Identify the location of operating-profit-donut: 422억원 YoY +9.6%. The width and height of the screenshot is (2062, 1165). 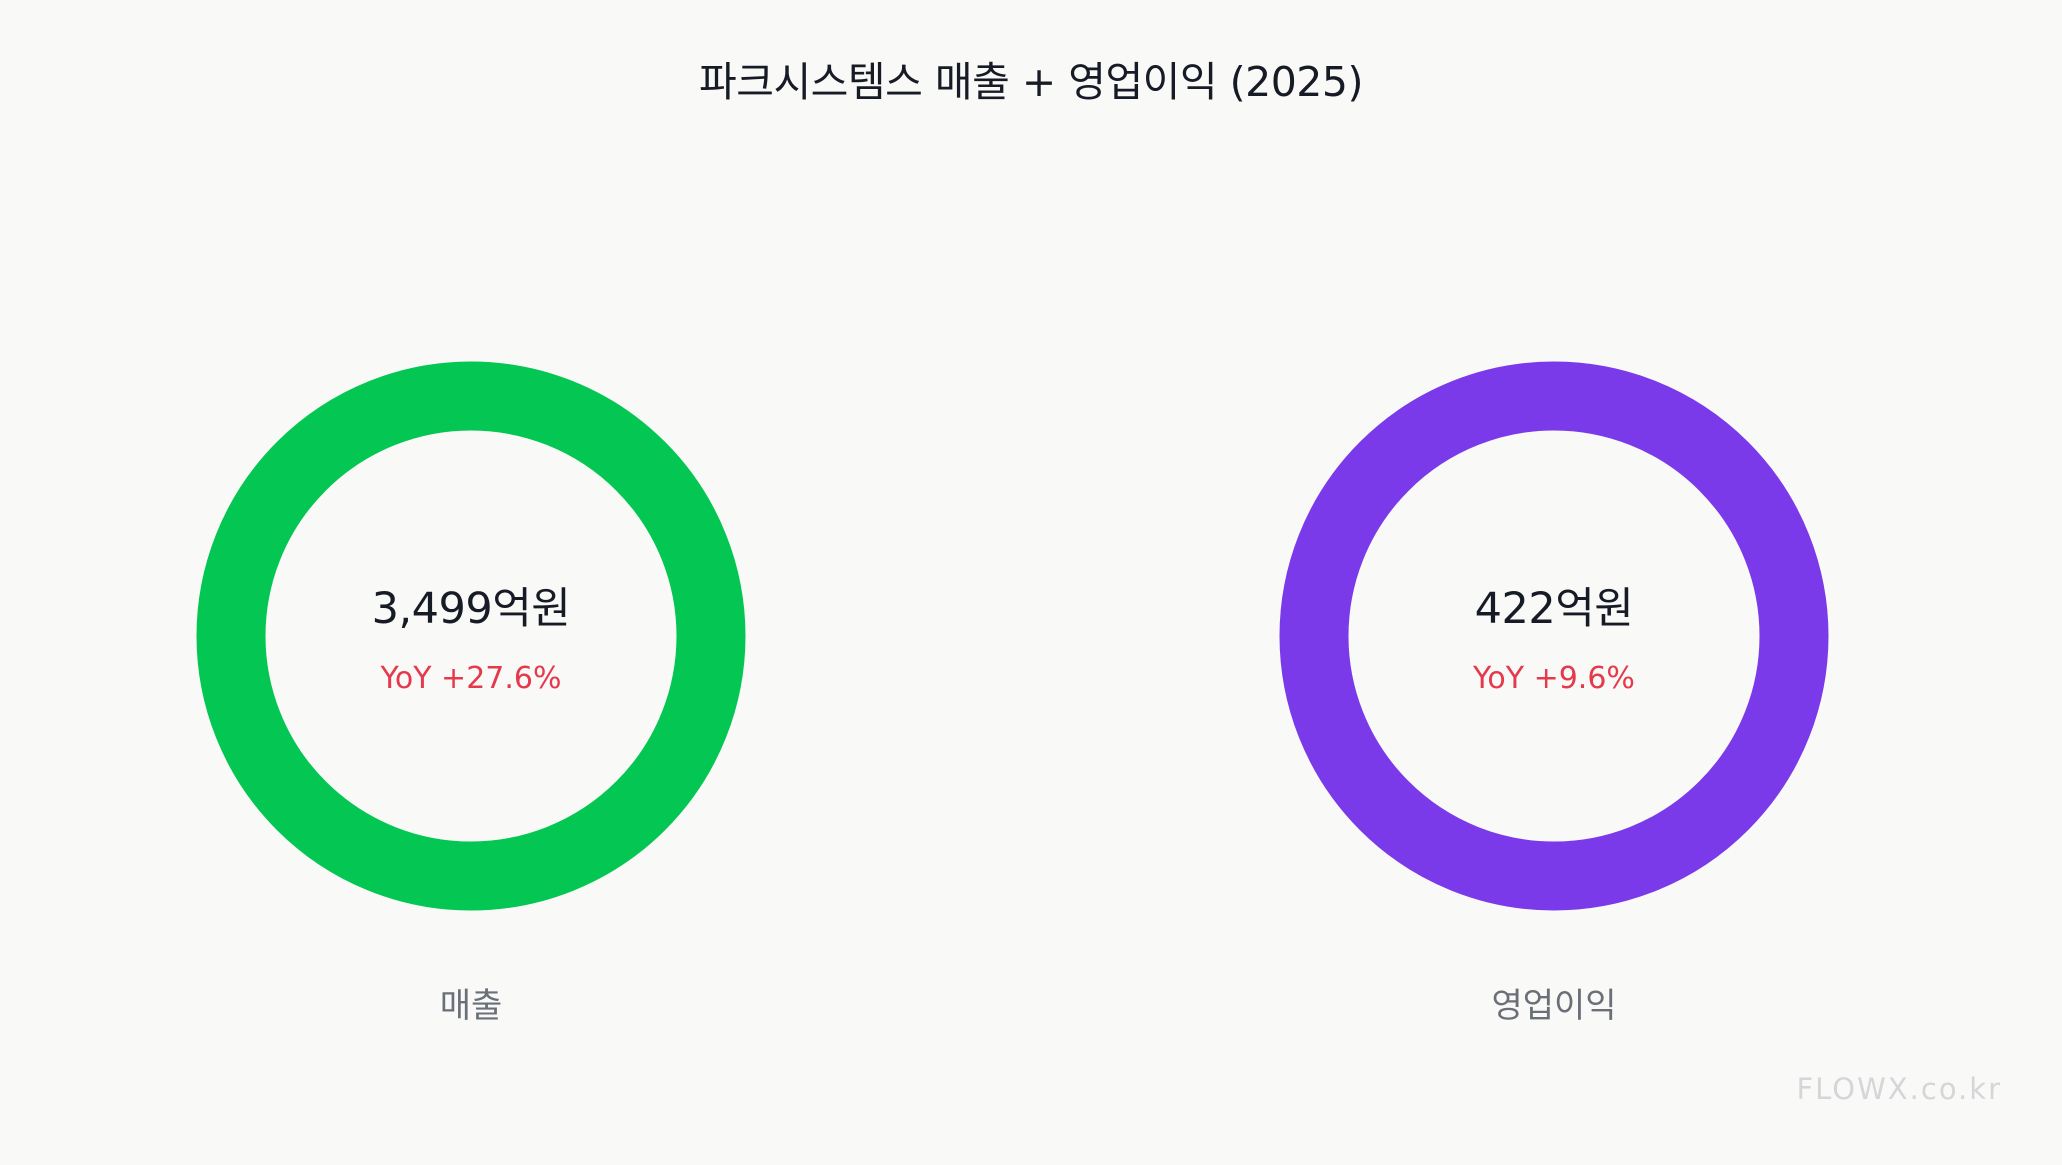
(1554, 636).